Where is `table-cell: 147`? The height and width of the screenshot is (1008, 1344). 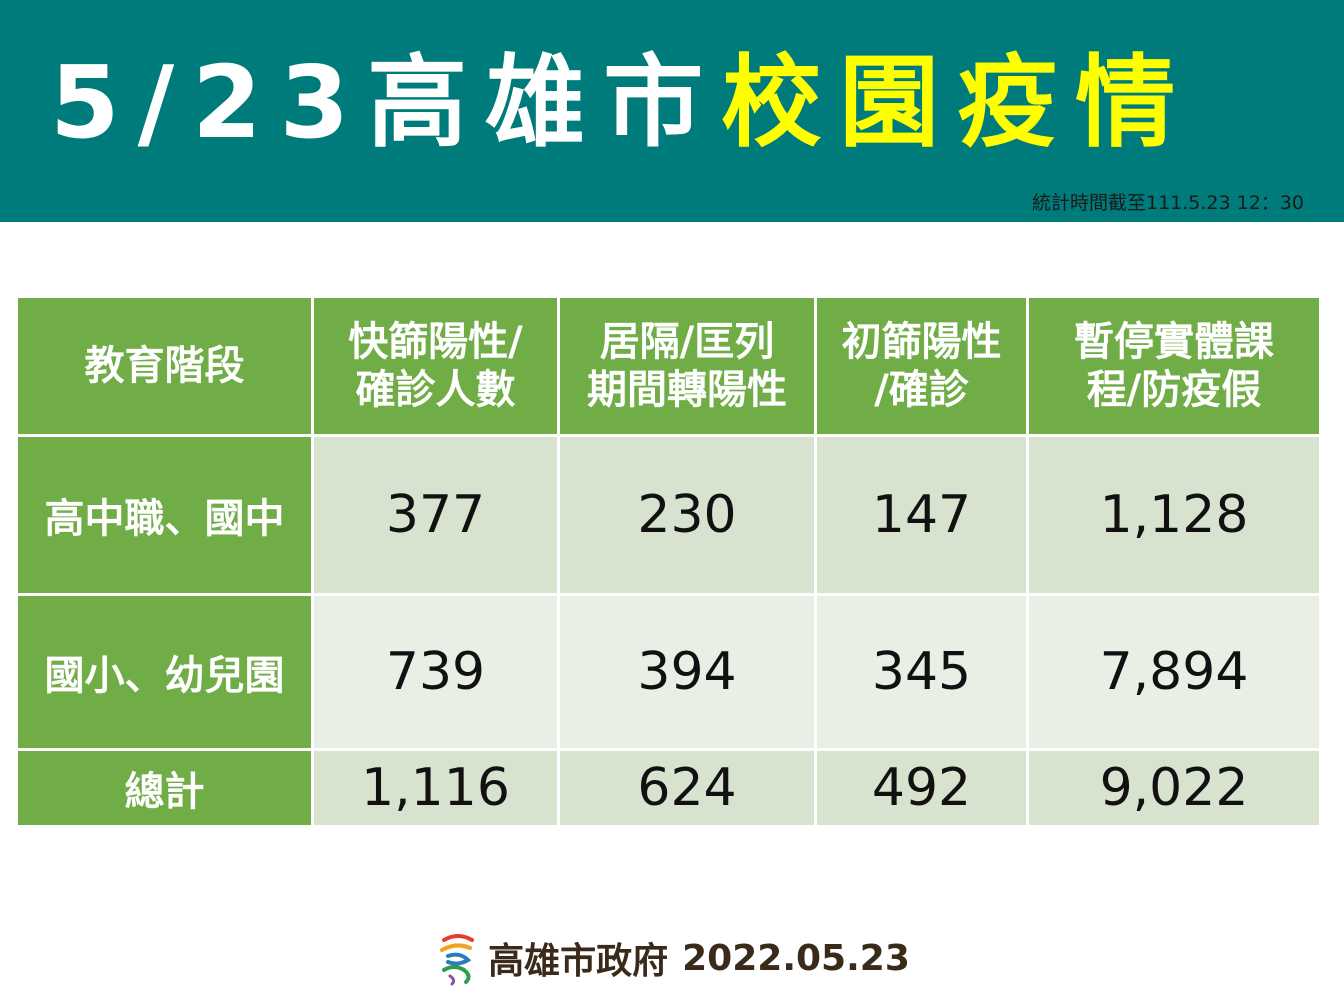 table-cell: 147 is located at coordinates (921, 515).